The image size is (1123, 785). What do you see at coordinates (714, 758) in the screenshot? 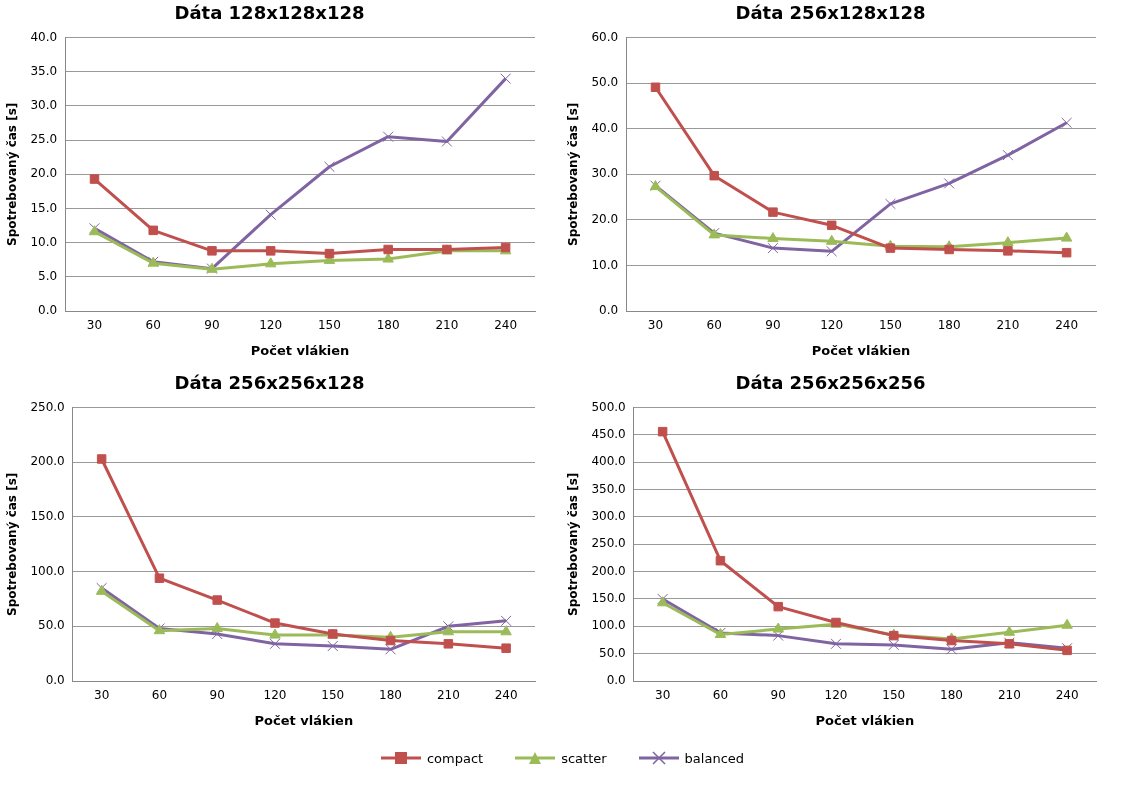
I see `legend-label: balanced` at bounding box center [714, 758].